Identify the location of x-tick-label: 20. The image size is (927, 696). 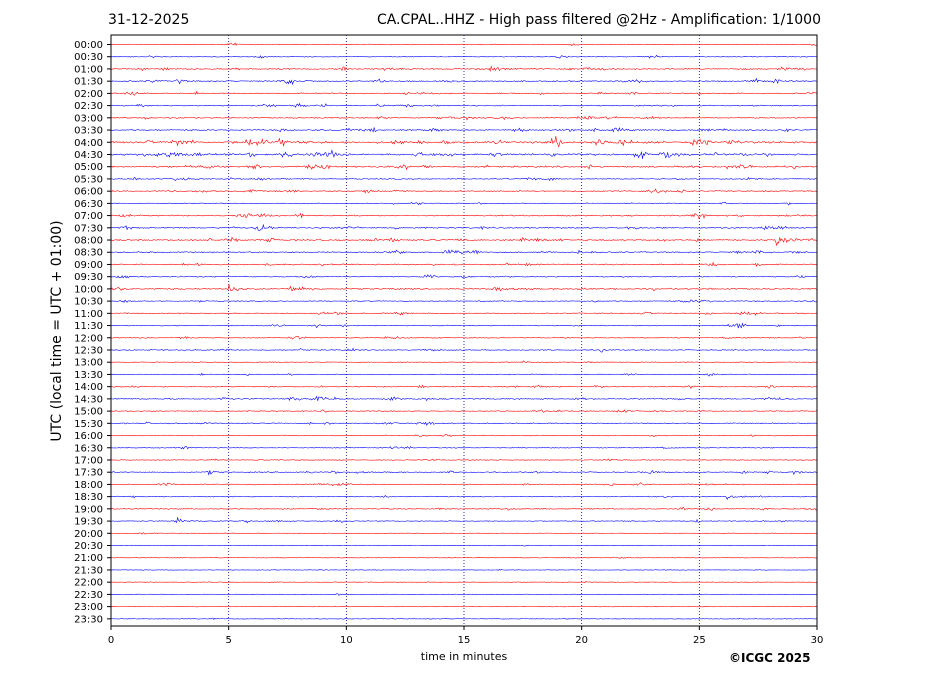
(581, 640).